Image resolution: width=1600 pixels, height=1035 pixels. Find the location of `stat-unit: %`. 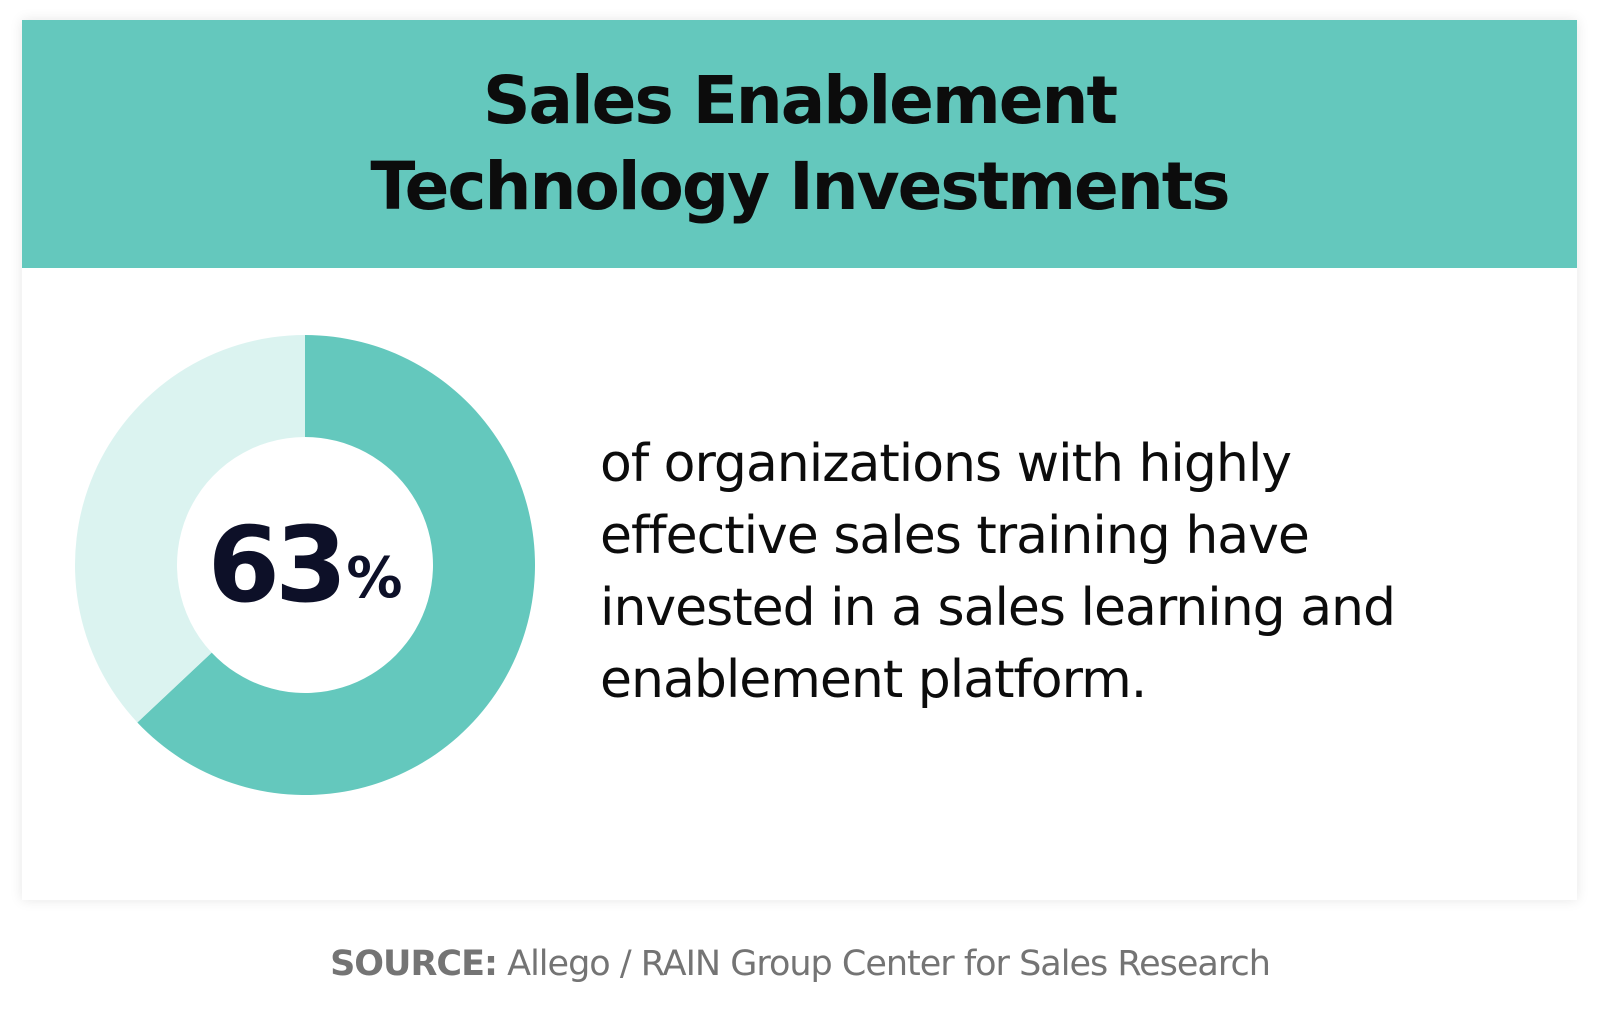

stat-unit: % is located at coordinates (374, 578).